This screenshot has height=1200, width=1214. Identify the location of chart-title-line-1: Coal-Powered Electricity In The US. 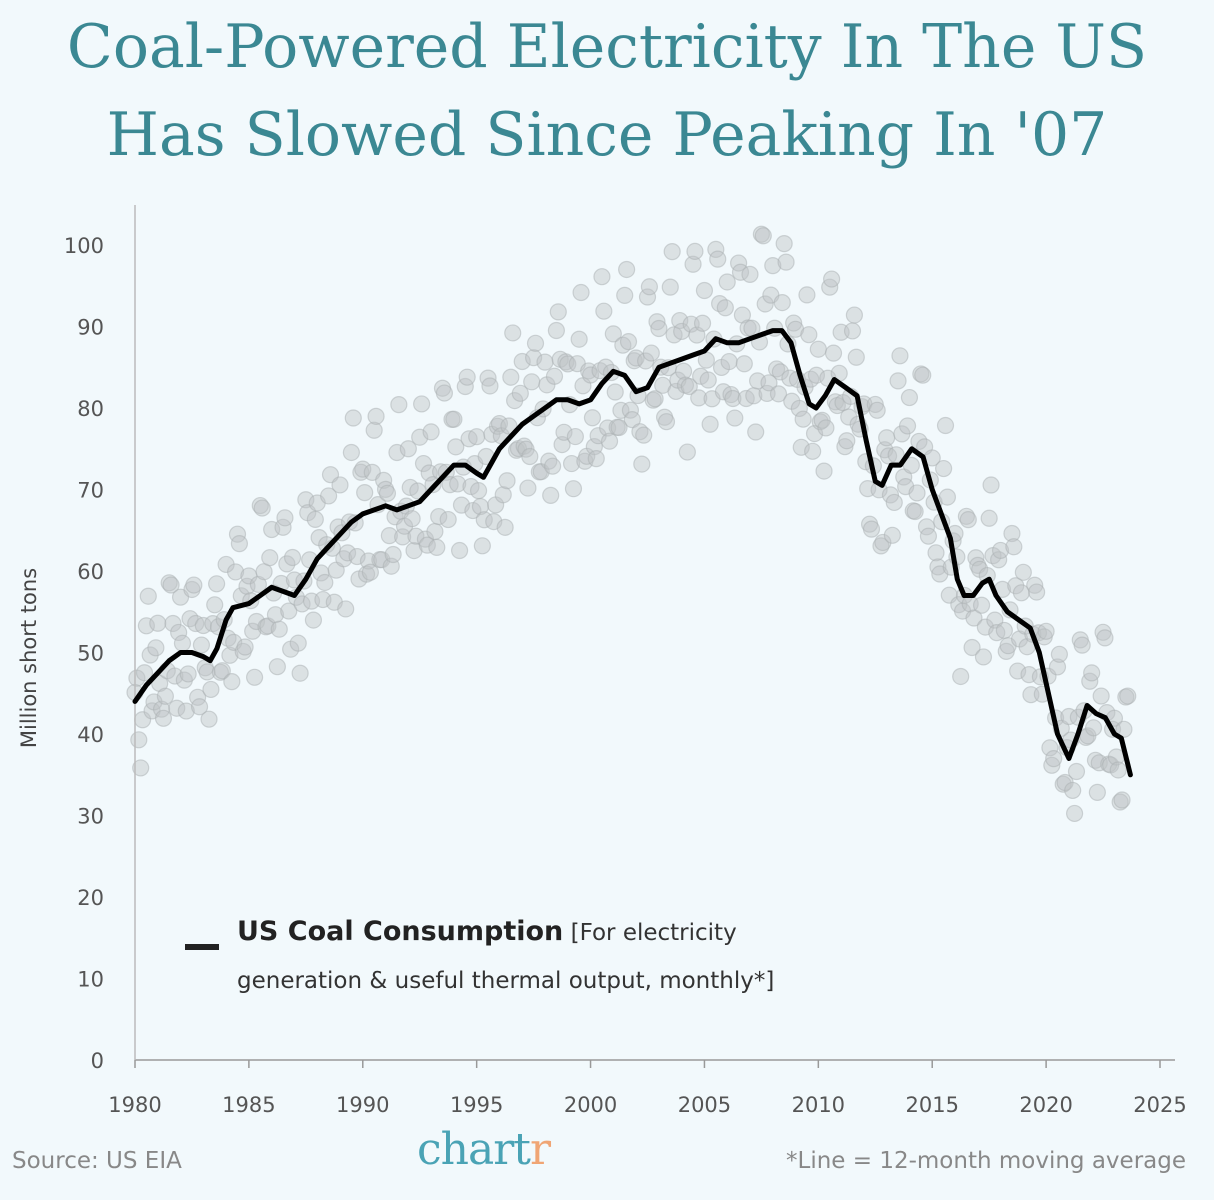
(607, 47).